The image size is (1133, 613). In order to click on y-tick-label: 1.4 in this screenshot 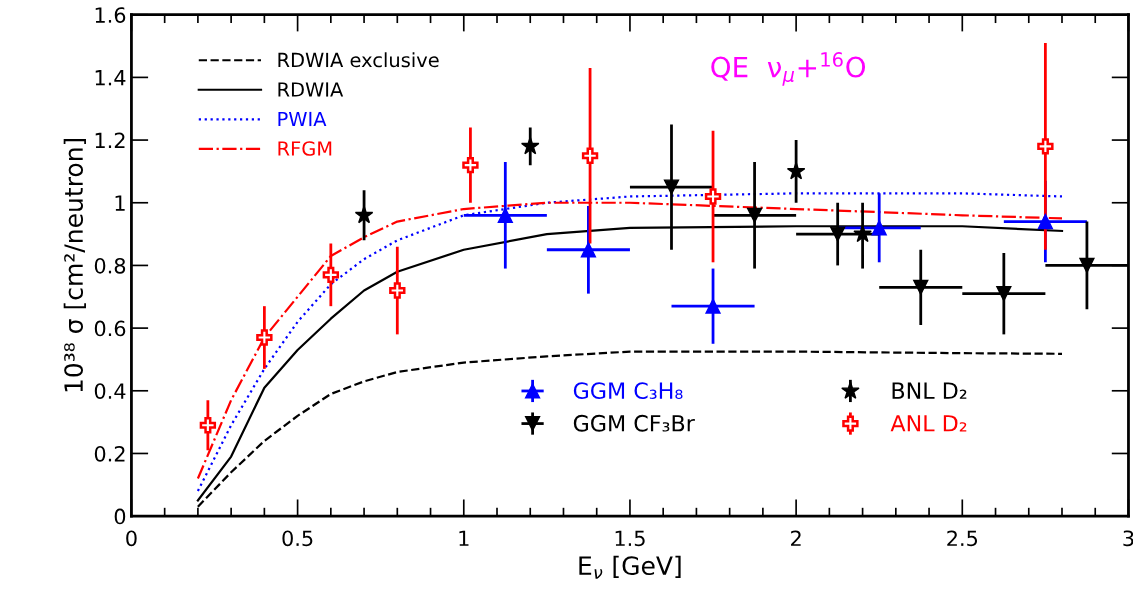, I will do `click(110, 78)`.